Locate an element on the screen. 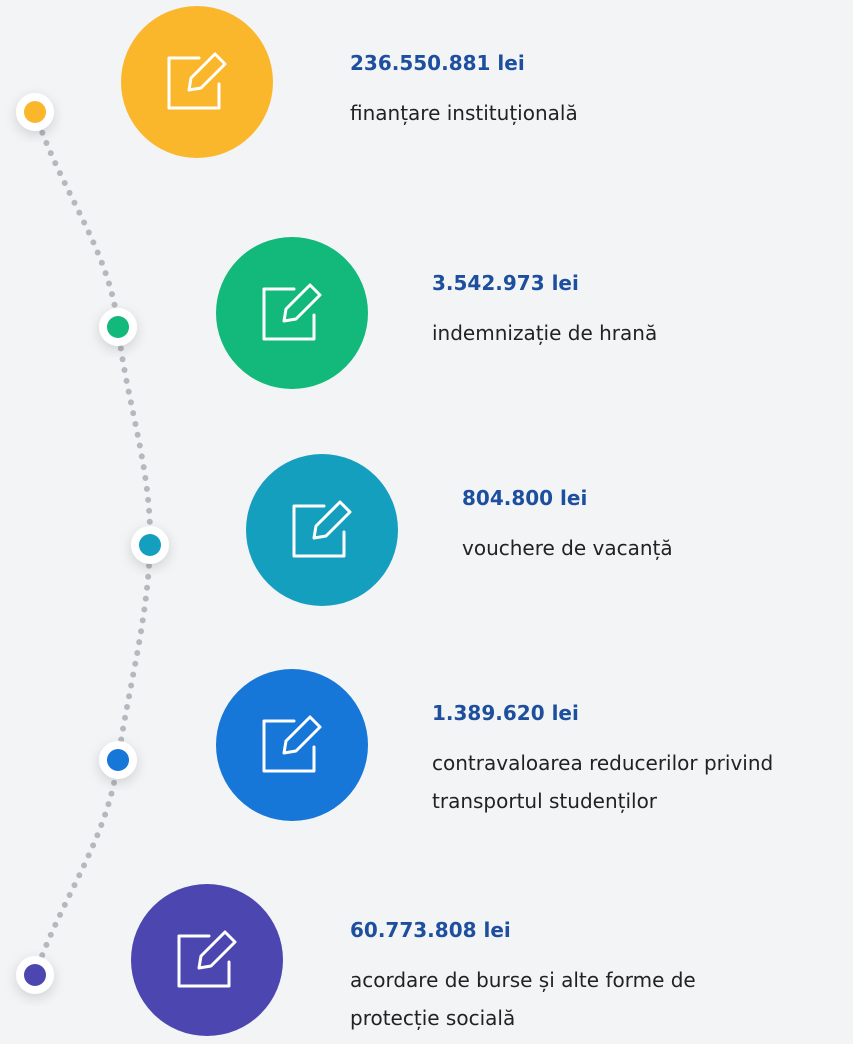 The image size is (853, 1044). description: indemnizație de hrană is located at coordinates (544, 333).